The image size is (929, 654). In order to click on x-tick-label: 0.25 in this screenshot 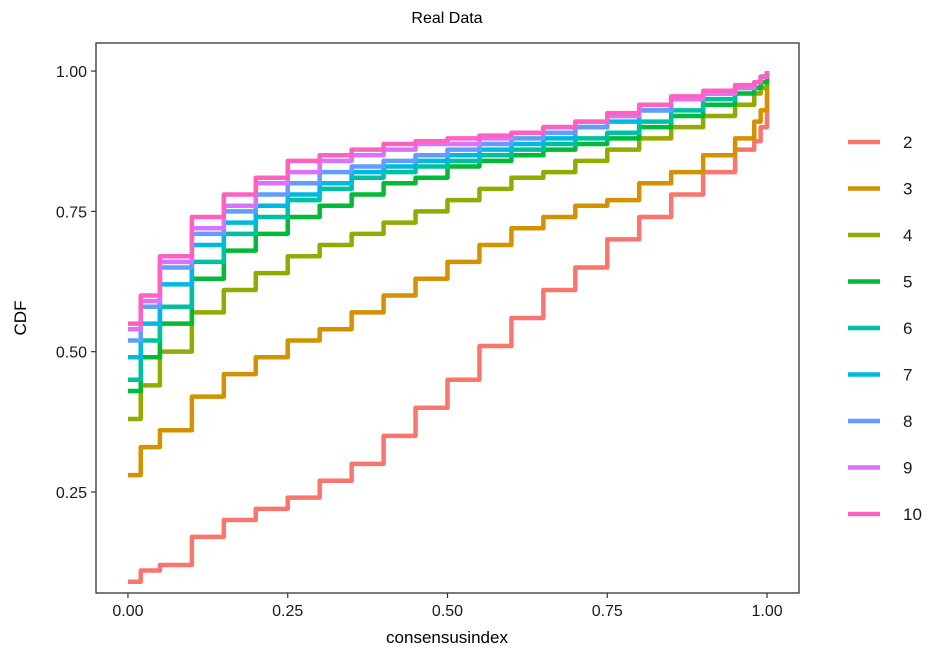, I will do `click(287, 611)`.